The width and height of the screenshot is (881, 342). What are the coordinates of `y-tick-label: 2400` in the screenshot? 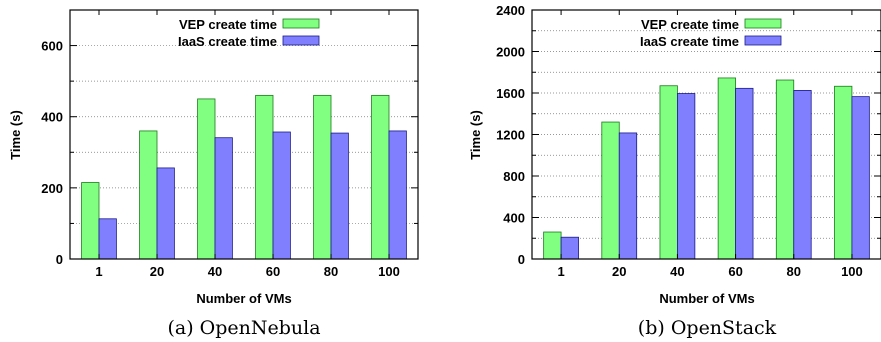 It's located at (510, 10).